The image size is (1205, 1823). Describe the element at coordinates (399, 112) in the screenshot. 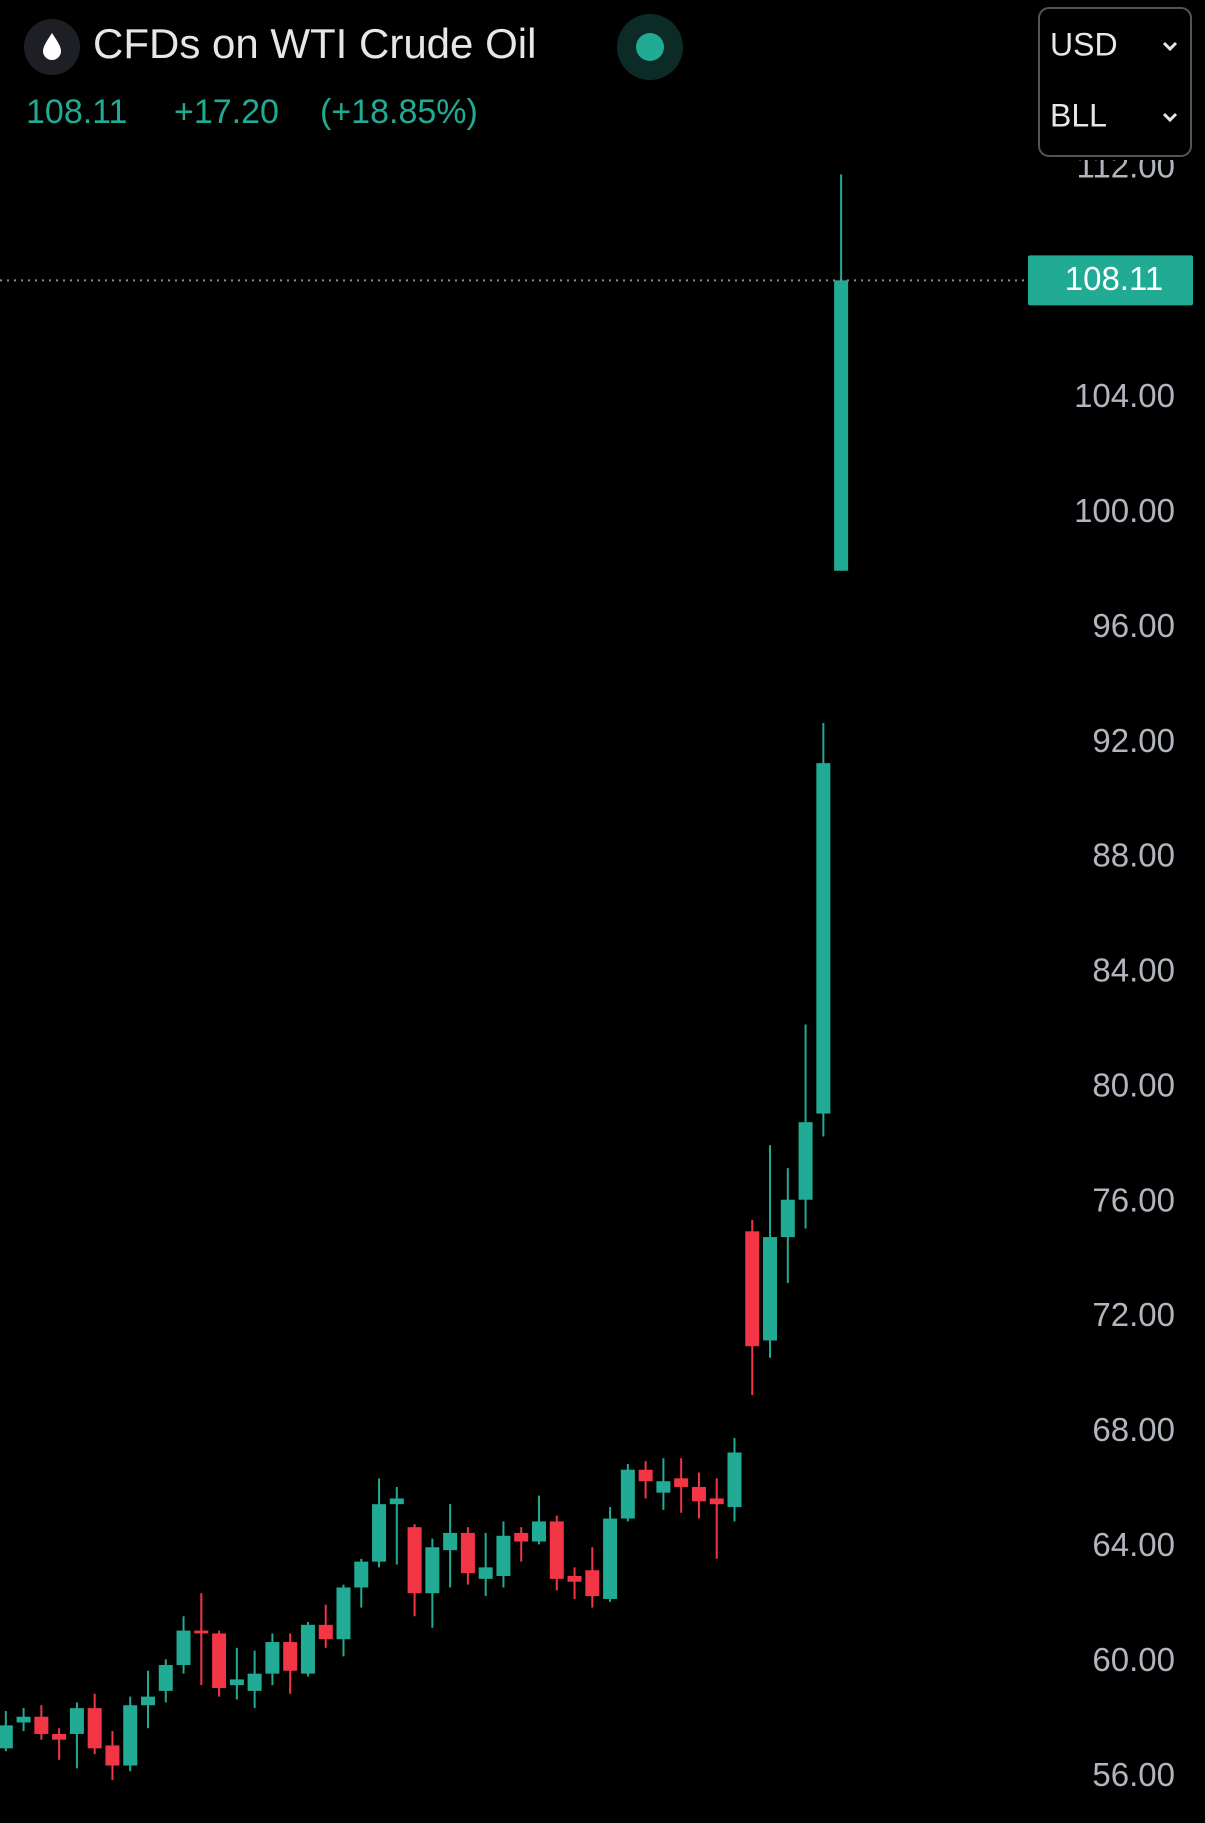

I see `price-change-percent: (+18.85%)` at that location.